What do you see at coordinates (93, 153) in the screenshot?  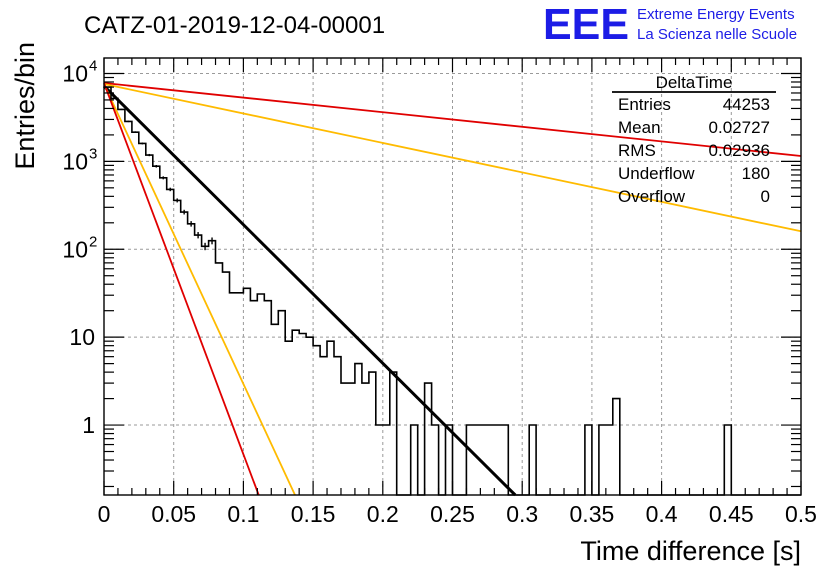 I see `y-tick-label-exponent: 3` at bounding box center [93, 153].